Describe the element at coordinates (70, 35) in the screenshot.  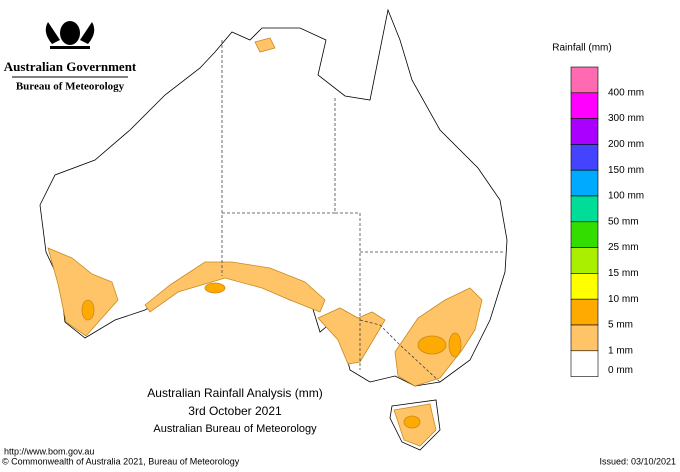
I see `crest` at that location.